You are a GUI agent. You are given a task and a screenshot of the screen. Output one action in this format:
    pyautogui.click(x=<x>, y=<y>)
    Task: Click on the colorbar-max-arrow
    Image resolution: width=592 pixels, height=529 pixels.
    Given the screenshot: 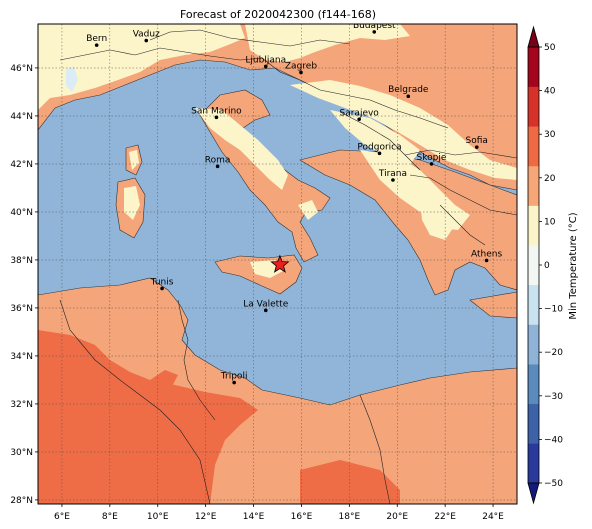 What is the action you would take?
    pyautogui.click(x=533, y=36)
    